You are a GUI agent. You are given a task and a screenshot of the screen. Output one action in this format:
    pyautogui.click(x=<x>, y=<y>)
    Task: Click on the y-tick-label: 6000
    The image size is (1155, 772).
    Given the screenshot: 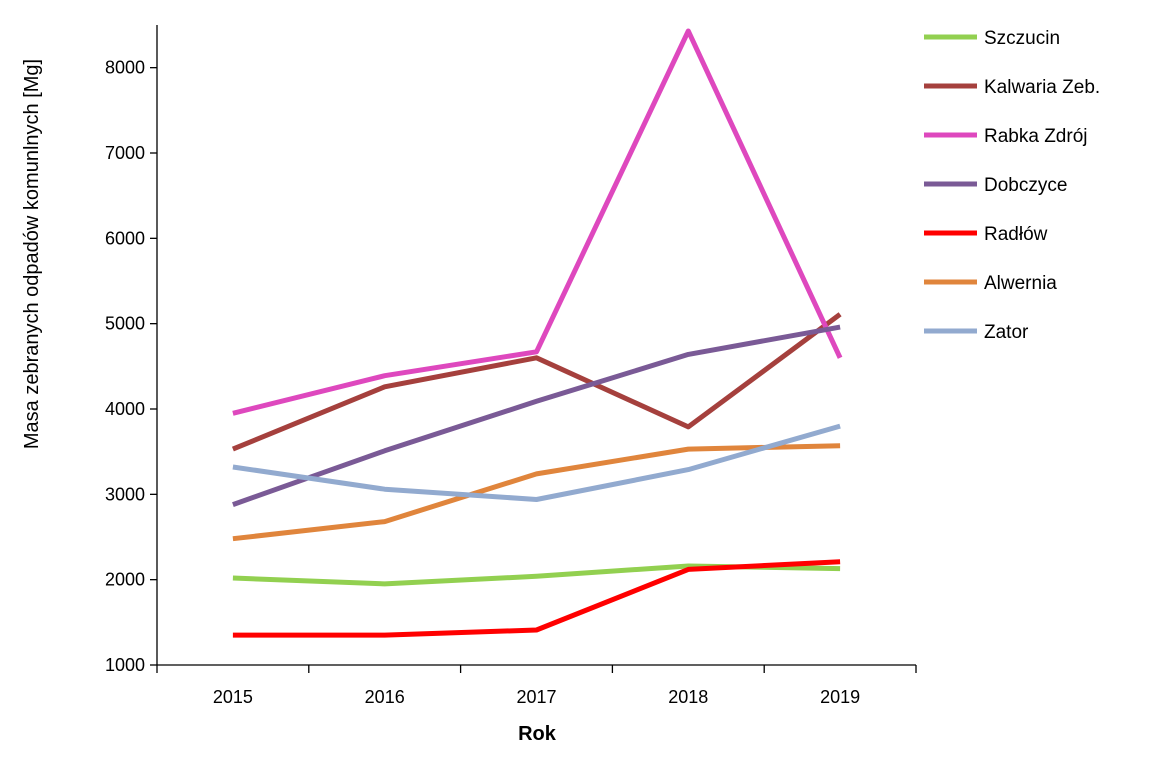 What is the action you would take?
    pyautogui.click(x=125, y=238)
    